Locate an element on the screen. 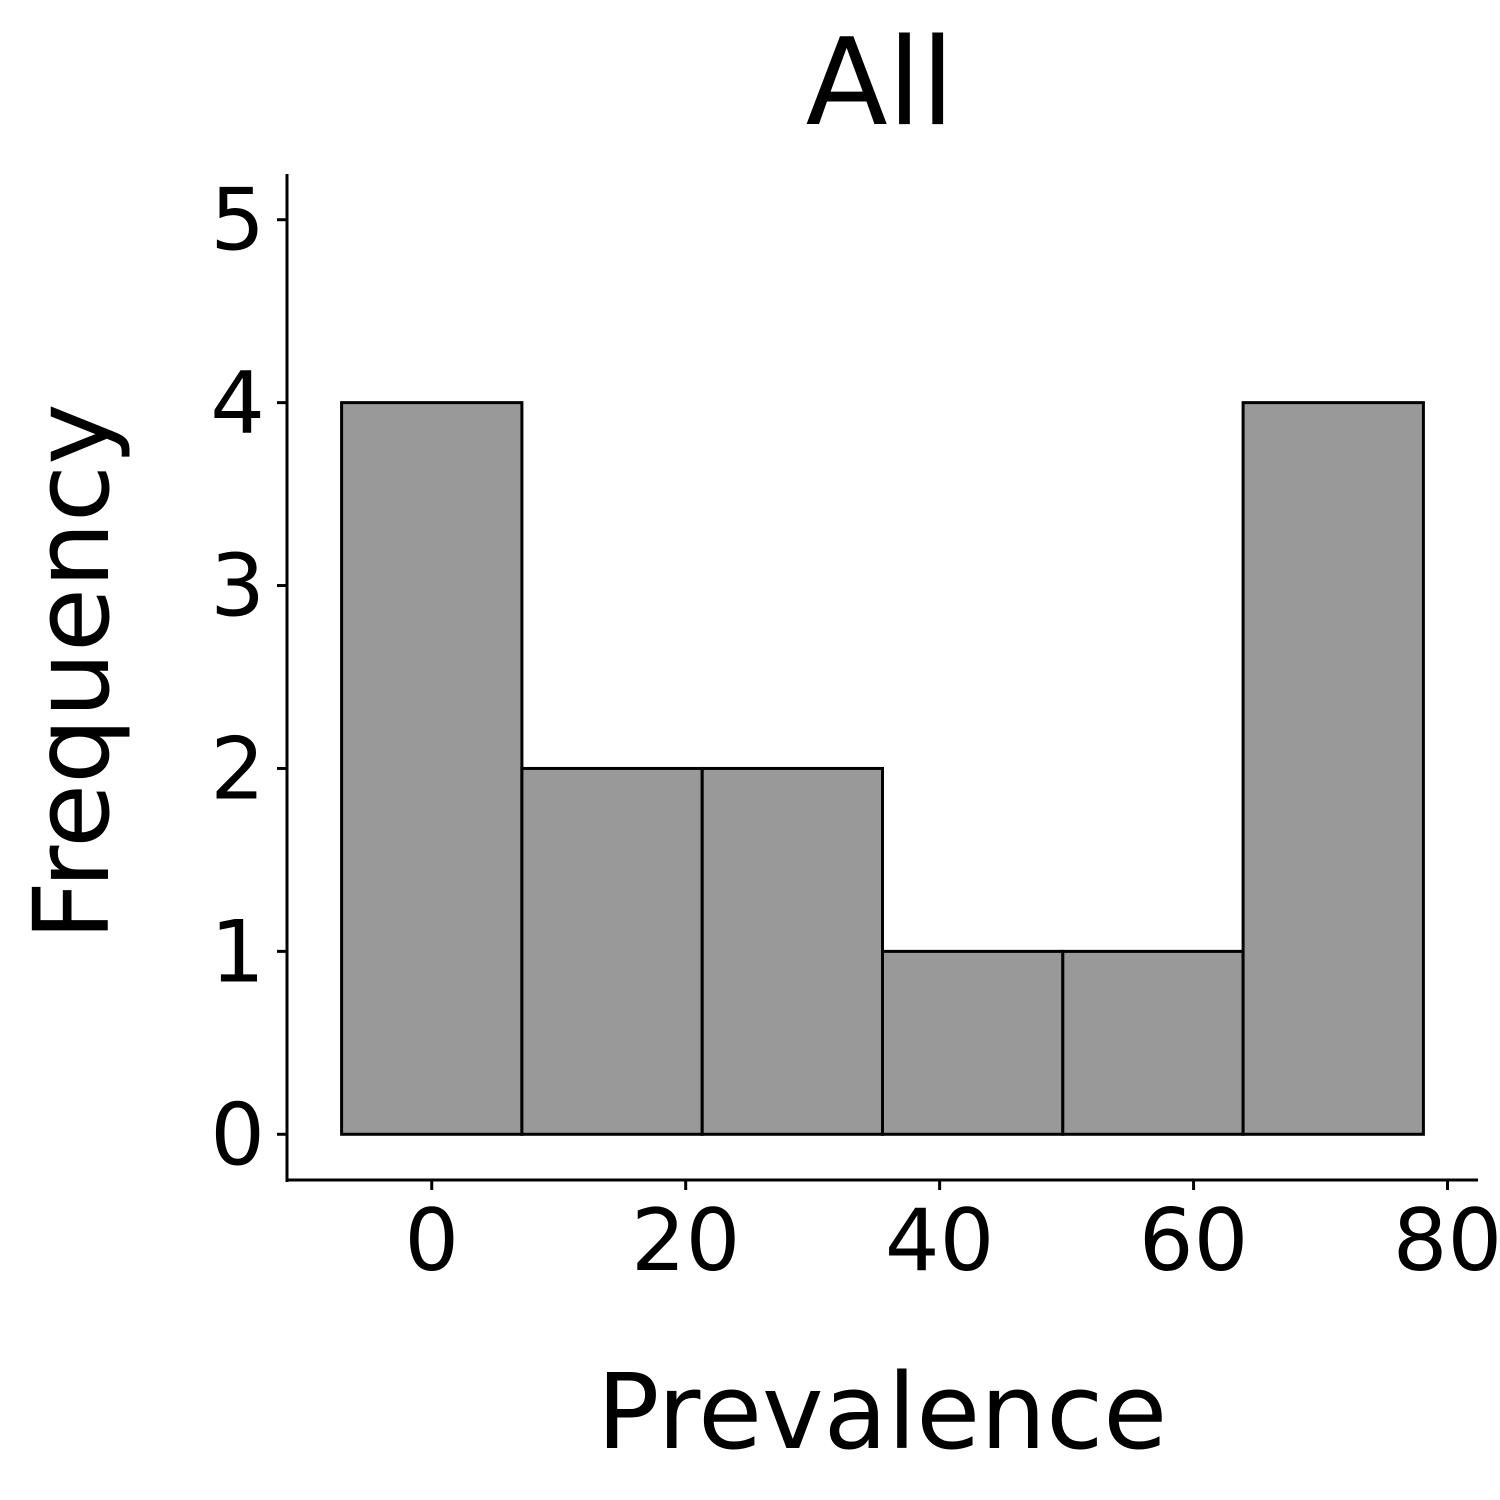 This screenshot has width=1500, height=1500. y-tick-label: 0 is located at coordinates (237, 1135).